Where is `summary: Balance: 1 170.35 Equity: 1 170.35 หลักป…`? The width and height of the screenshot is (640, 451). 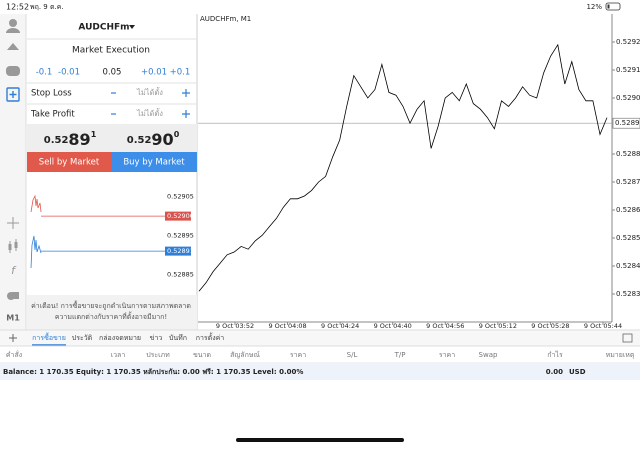 summary: Balance: 1 170.35 Equity: 1 170.35 หลักป… is located at coordinates (153, 372).